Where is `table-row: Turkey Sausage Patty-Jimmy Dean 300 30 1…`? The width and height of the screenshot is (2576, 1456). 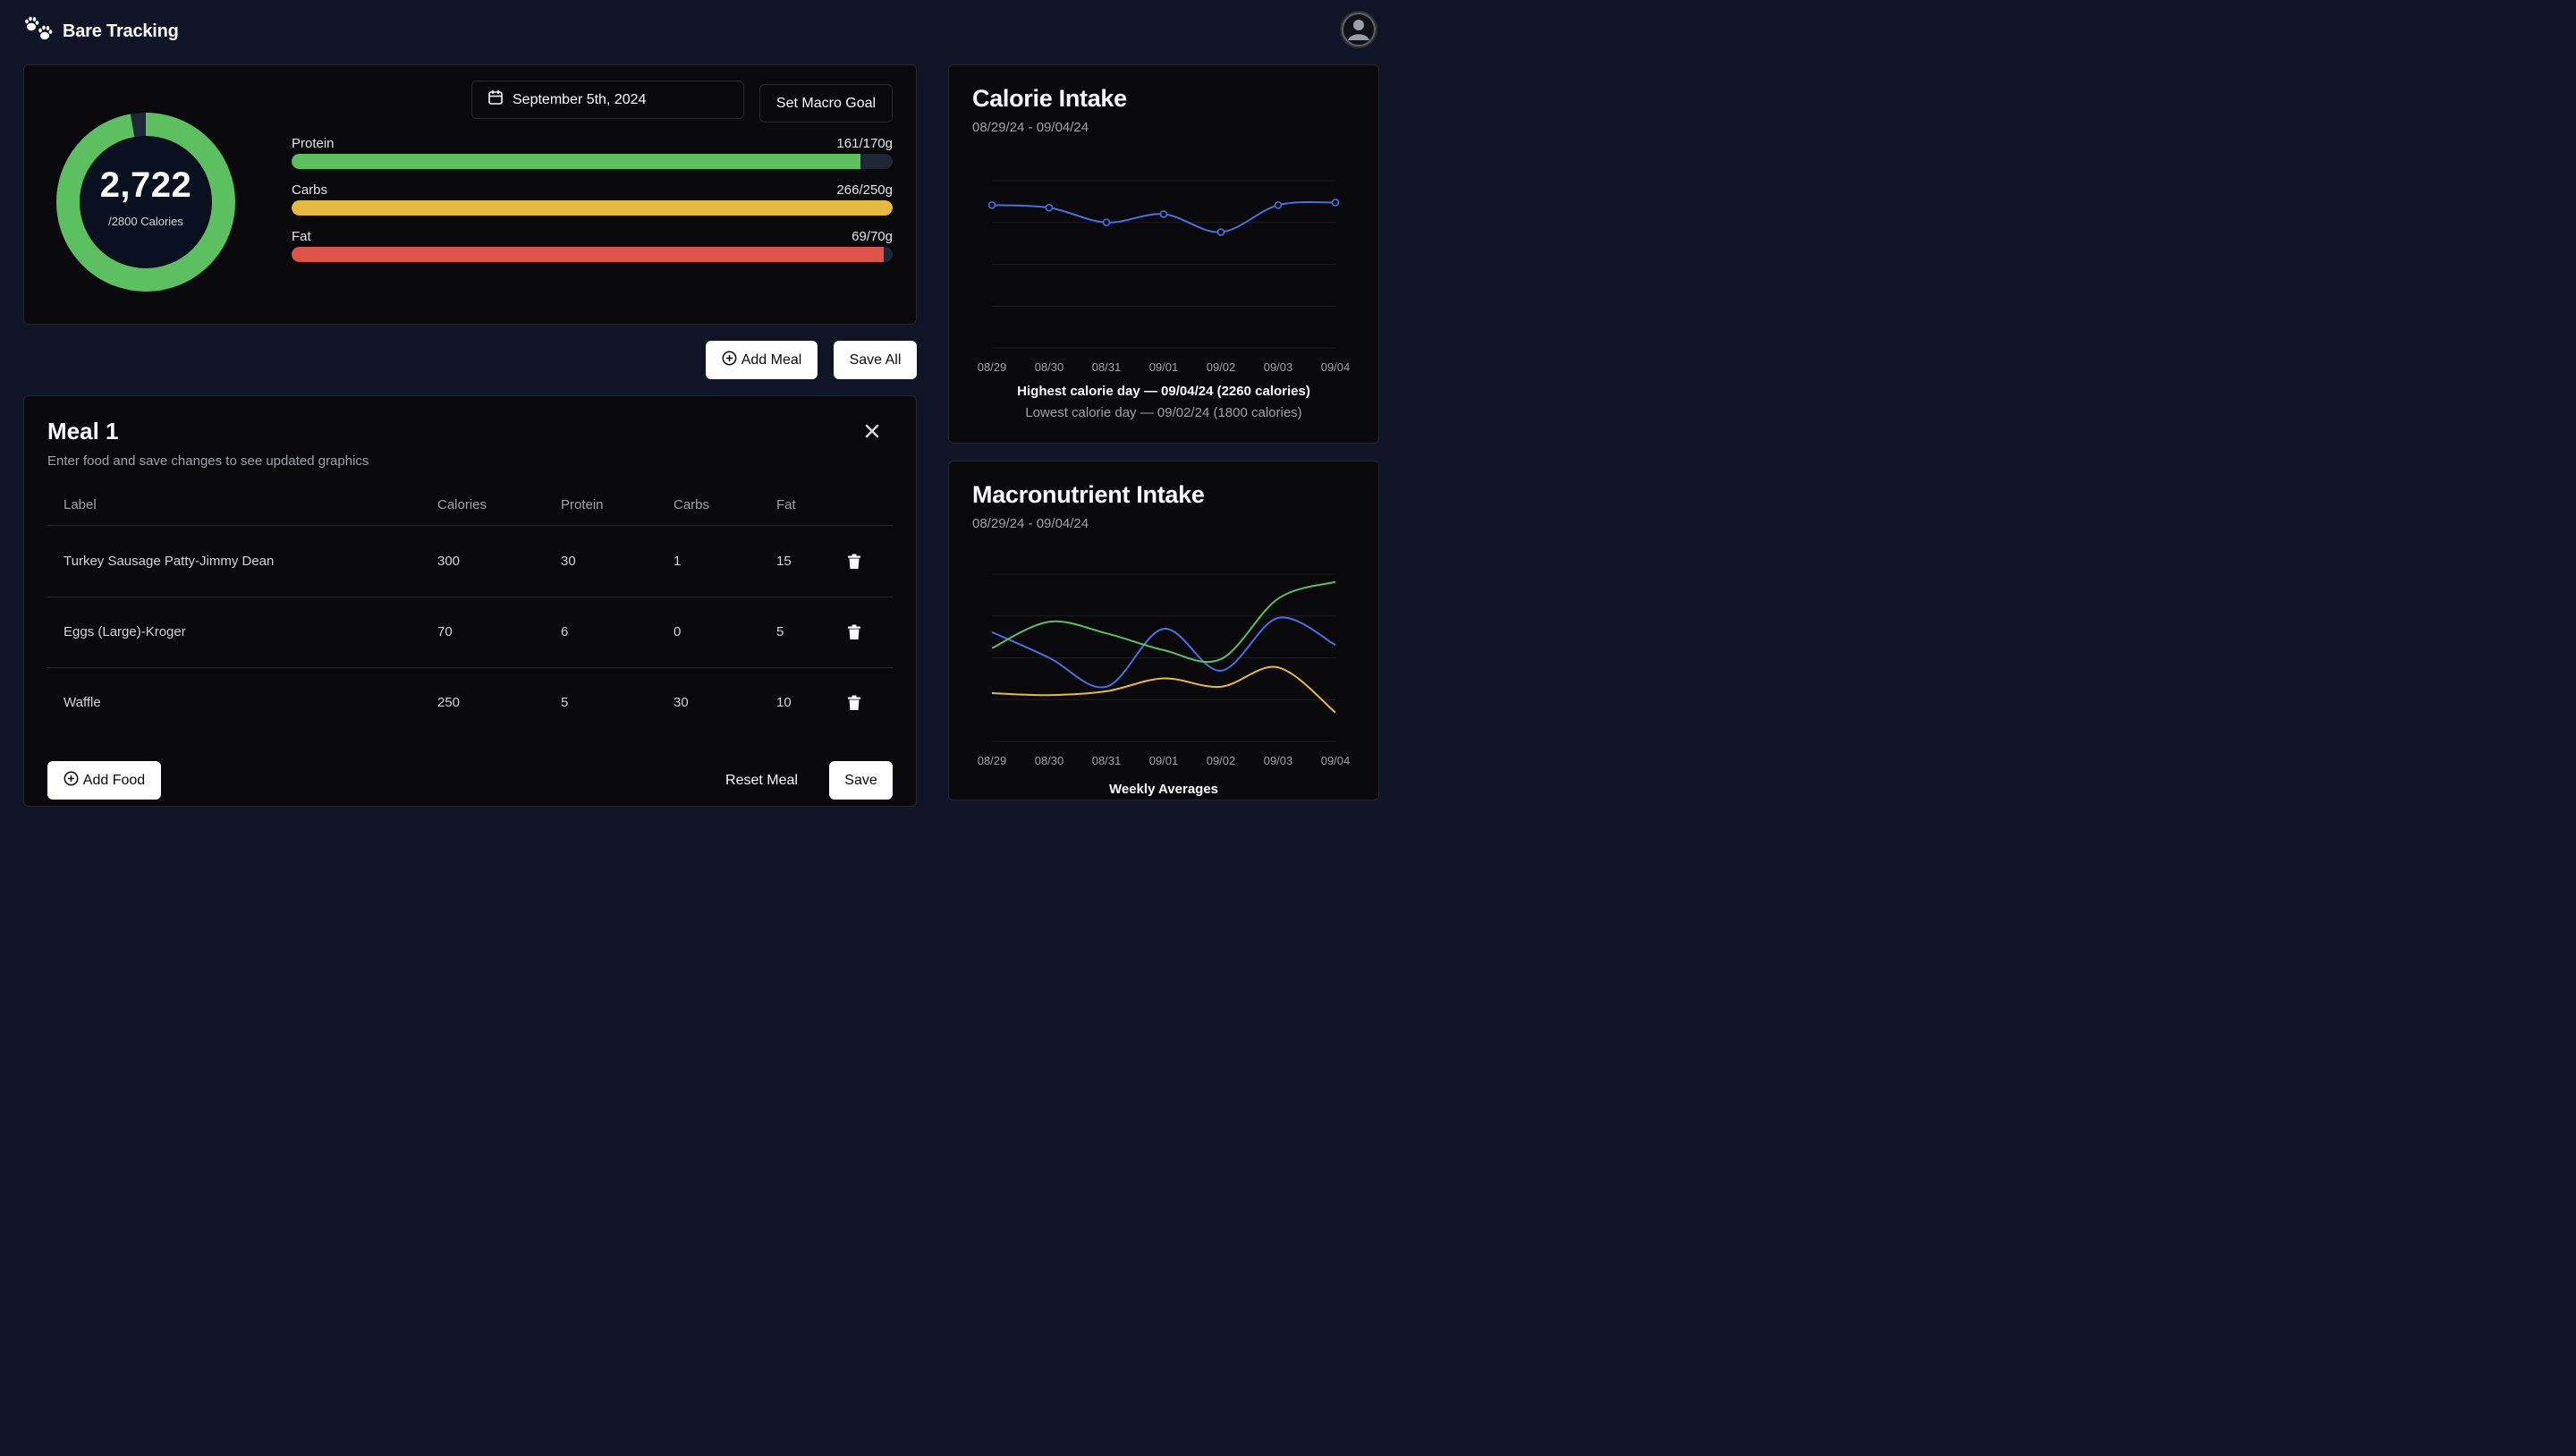
table-row: Turkey Sausage Patty-Jimmy Dean 300 30 1… is located at coordinates (470, 561).